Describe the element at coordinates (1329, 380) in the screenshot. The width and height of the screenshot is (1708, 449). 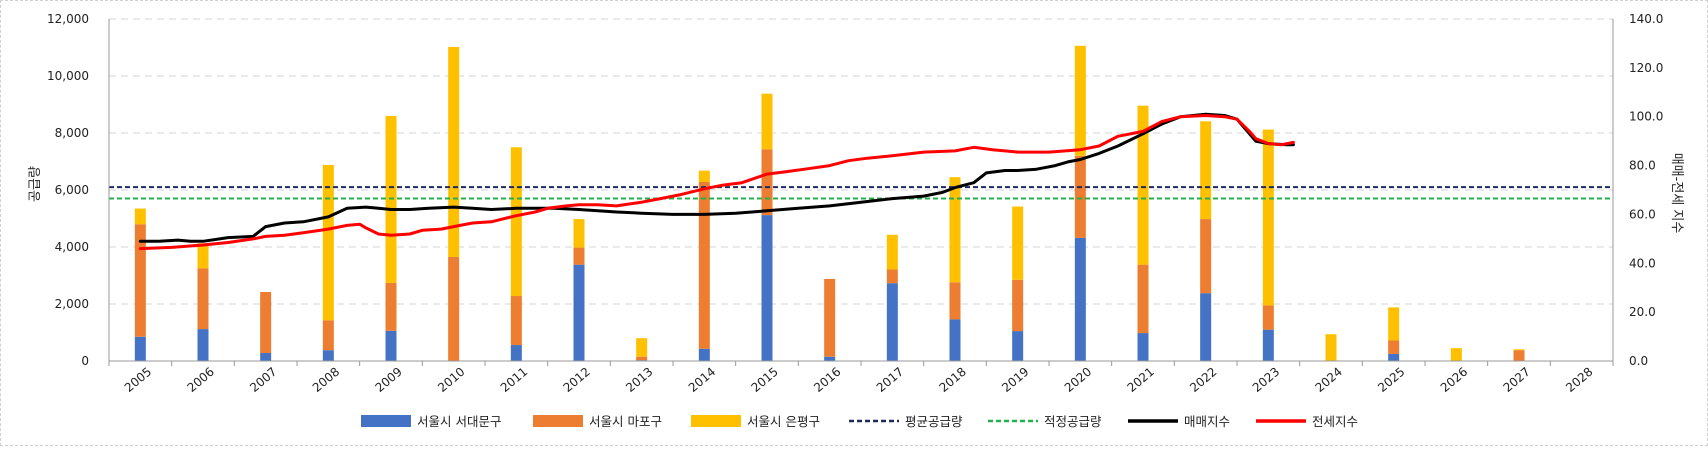
I see `x-tick-label: 2024` at that location.